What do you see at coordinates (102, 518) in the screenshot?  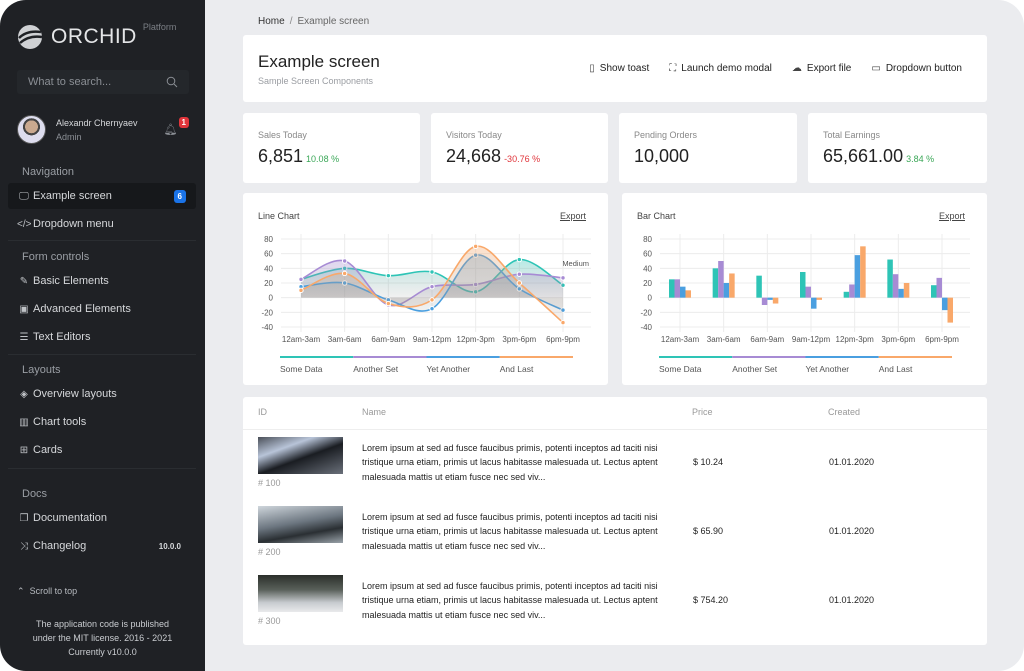 I see `sidebar-item-documentation: ❐ Documentation` at bounding box center [102, 518].